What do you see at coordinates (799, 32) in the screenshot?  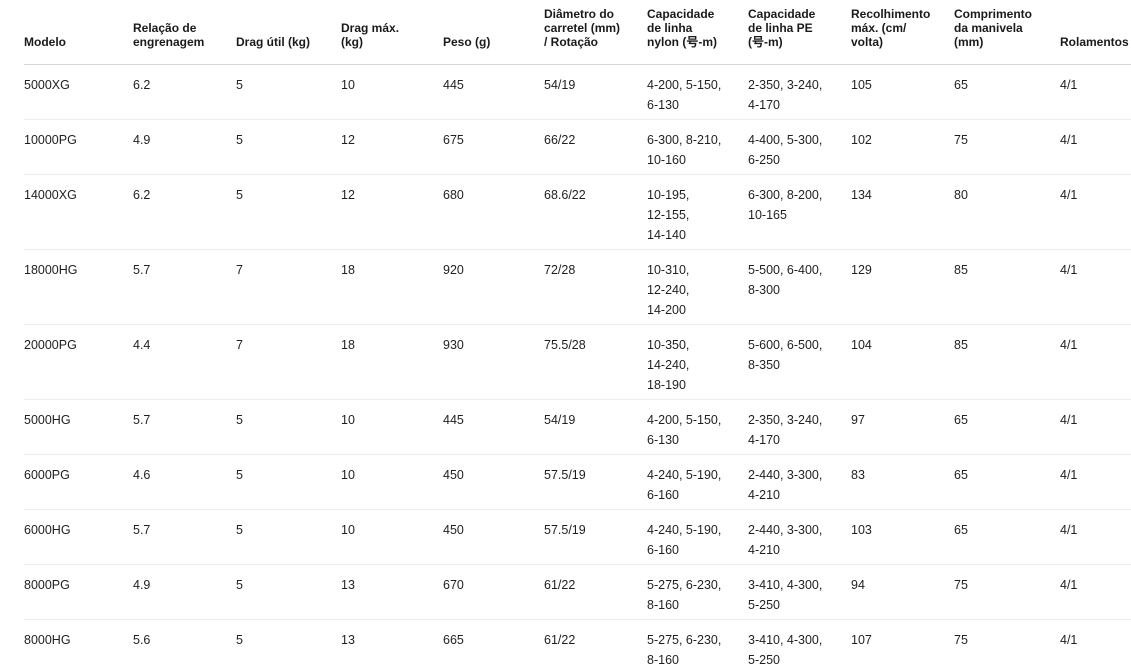 I see `column-header: Capacidade de linha PE (号-m)` at bounding box center [799, 32].